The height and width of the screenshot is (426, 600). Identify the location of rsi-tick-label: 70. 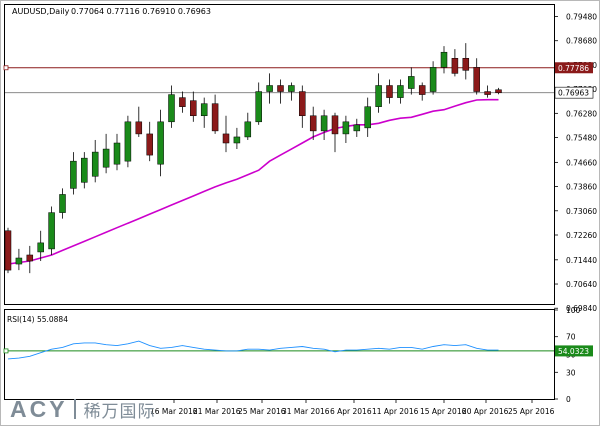
(571, 337).